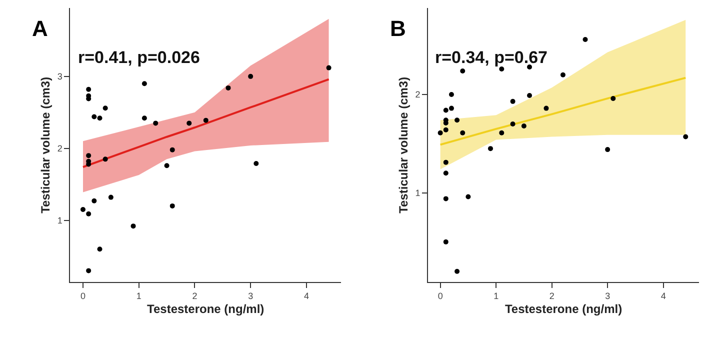 The height and width of the screenshot is (353, 709). I want to click on y-tick-label: 3, so click(59, 77).